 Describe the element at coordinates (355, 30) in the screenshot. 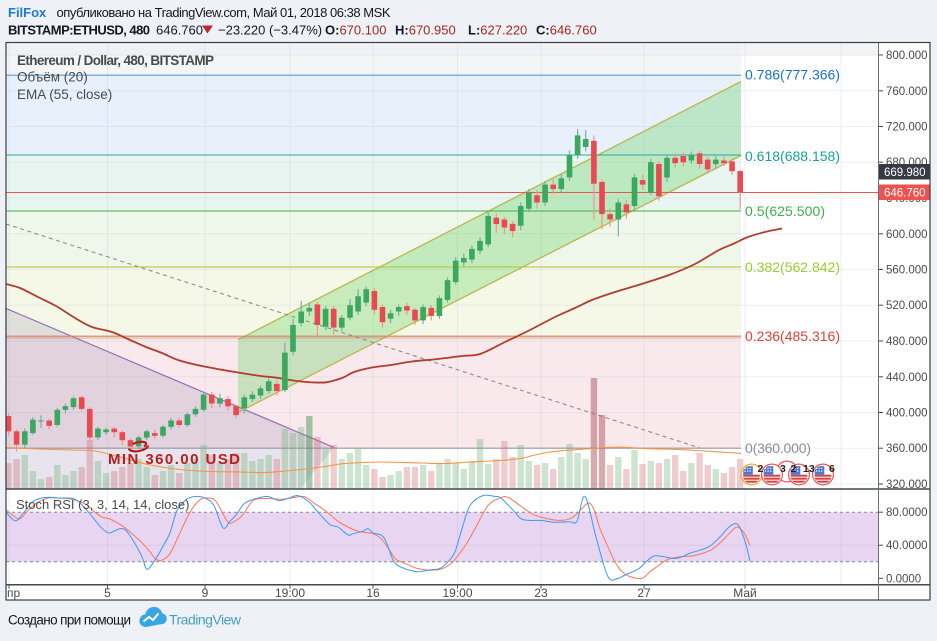

I see `svg-text: O:670.100` at that location.